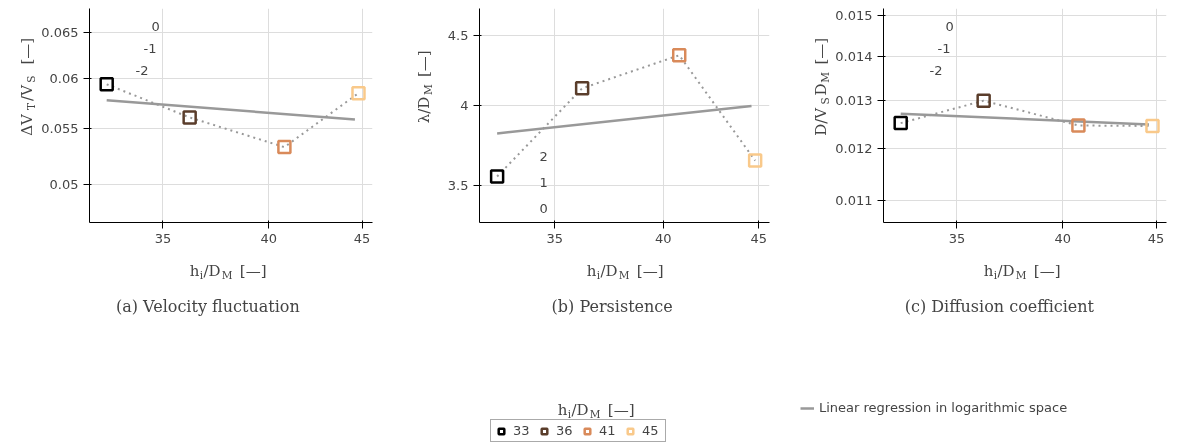  What do you see at coordinates (464, 106) in the screenshot?
I see `y-tick-label: 4` at bounding box center [464, 106].